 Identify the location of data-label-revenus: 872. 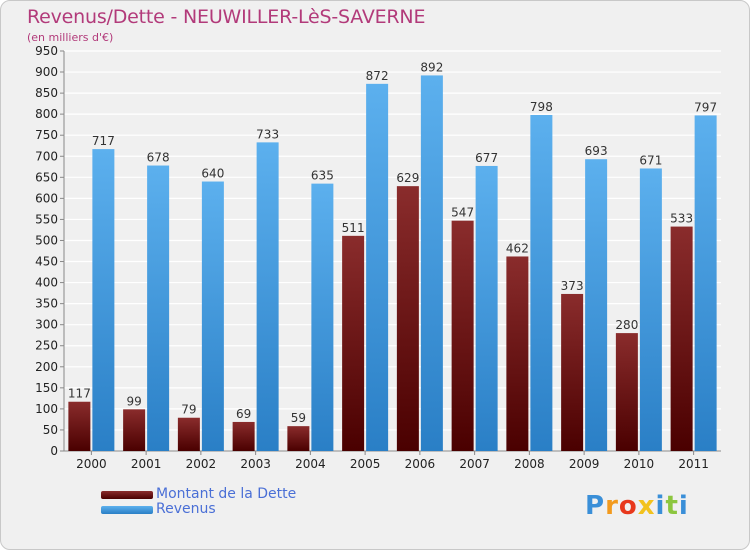
(377, 76).